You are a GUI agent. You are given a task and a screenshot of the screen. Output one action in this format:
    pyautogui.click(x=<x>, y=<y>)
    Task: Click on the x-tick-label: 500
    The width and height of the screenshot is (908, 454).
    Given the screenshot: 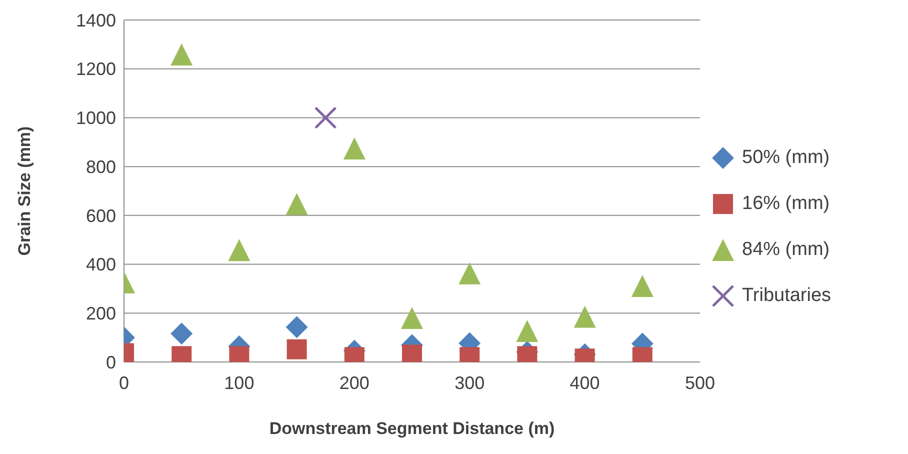 What is the action you would take?
    pyautogui.click(x=700, y=382)
    